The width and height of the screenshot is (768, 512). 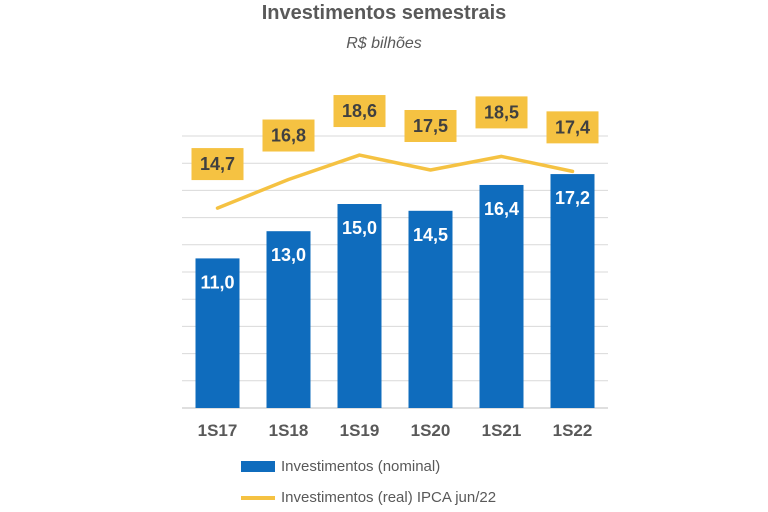 What do you see at coordinates (289, 430) in the screenshot?
I see `x-tick-label: 1S18` at bounding box center [289, 430].